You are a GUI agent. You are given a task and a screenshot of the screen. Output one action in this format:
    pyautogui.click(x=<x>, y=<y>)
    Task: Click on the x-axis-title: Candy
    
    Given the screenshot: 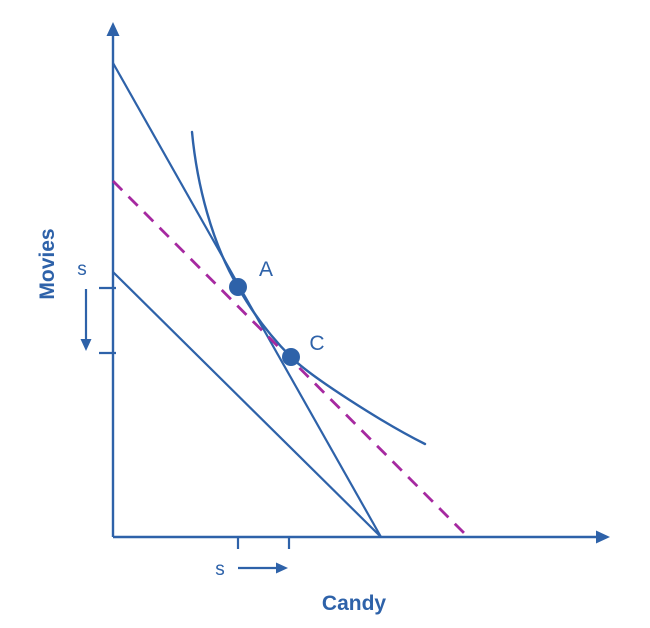 What is the action you would take?
    pyautogui.click(x=354, y=603)
    